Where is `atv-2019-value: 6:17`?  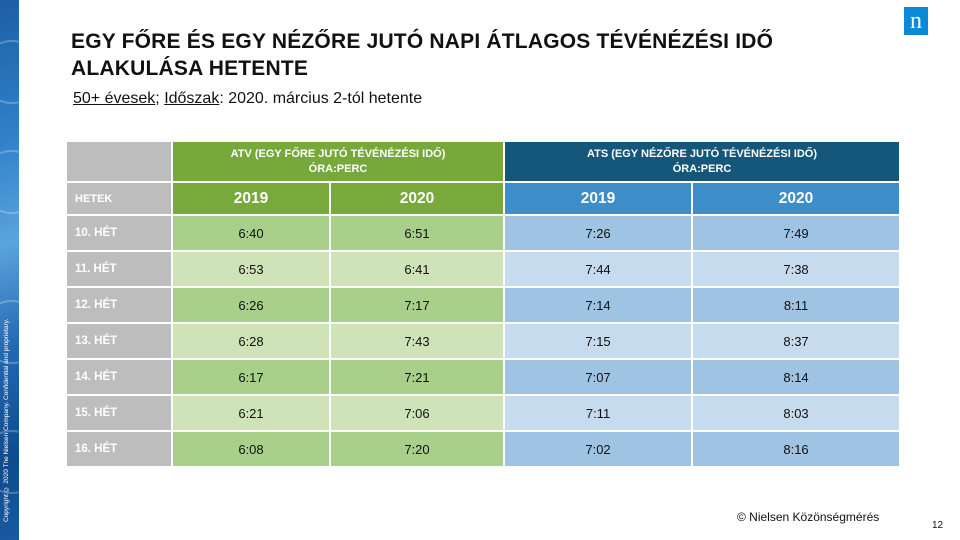 atv-2019-value: 6:17 is located at coordinates (252, 378).